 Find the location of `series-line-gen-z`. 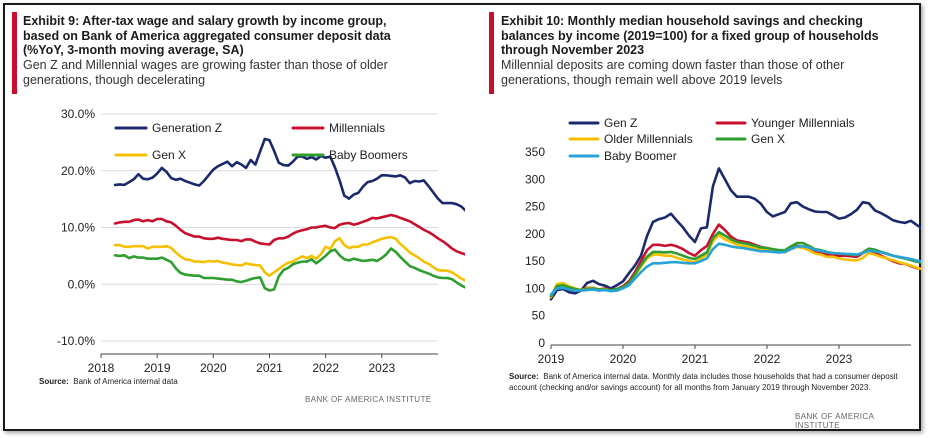

series-line-gen-z is located at coordinates (735, 234).